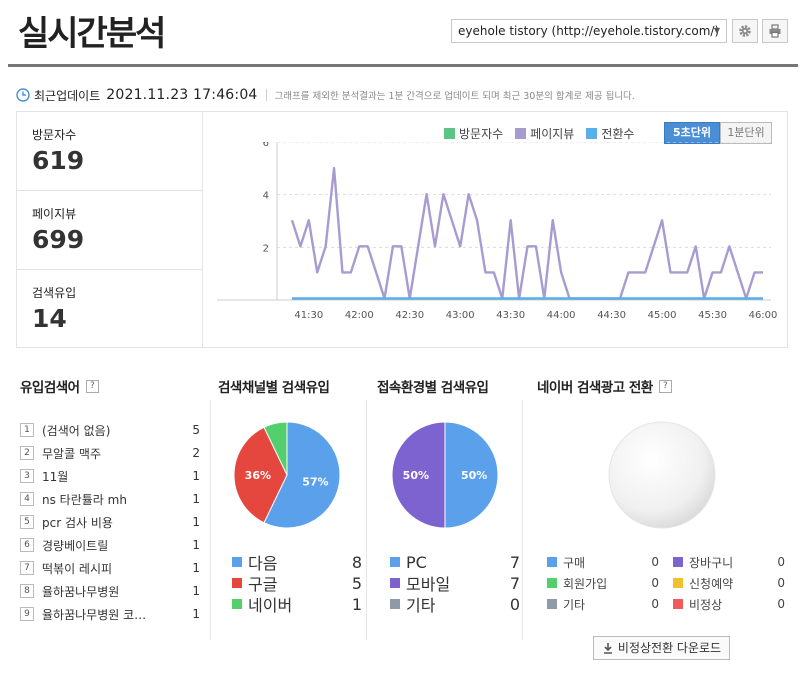 This screenshot has width=811, height=690. I want to click on legend-label: 방문자수, so click(481, 134).